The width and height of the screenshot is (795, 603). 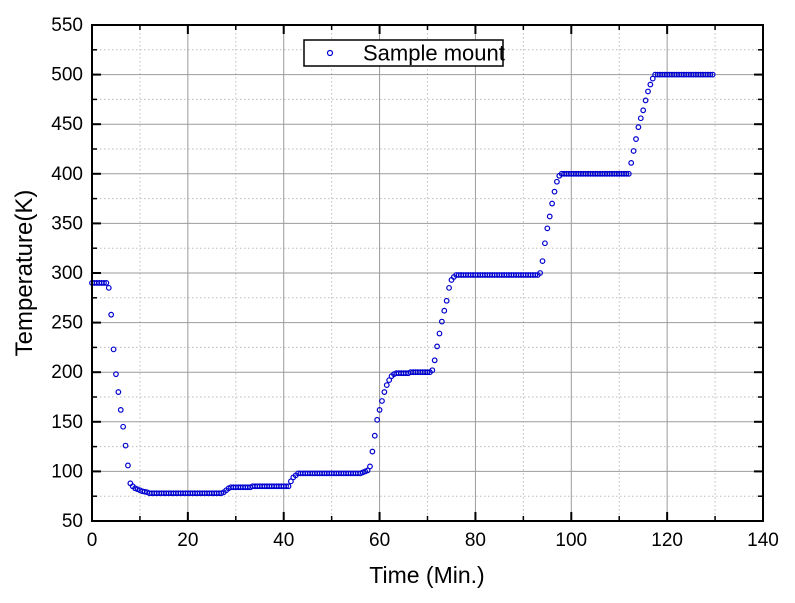 I want to click on legend: Sample mount, so click(x=404, y=53).